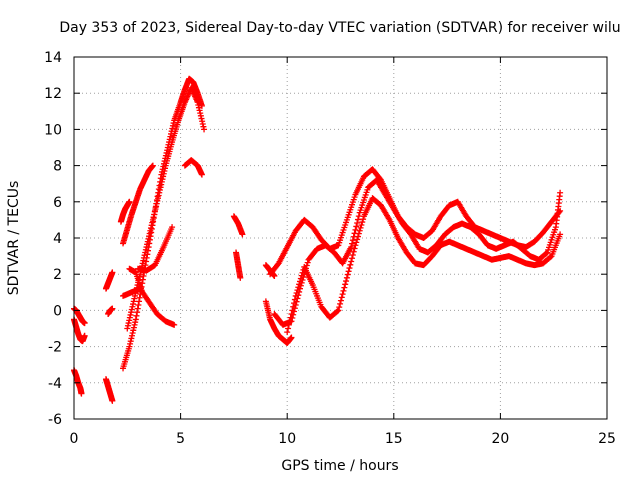  What do you see at coordinates (57, 167) in the screenshot?
I see `y-tick-label: 8` at bounding box center [57, 167].